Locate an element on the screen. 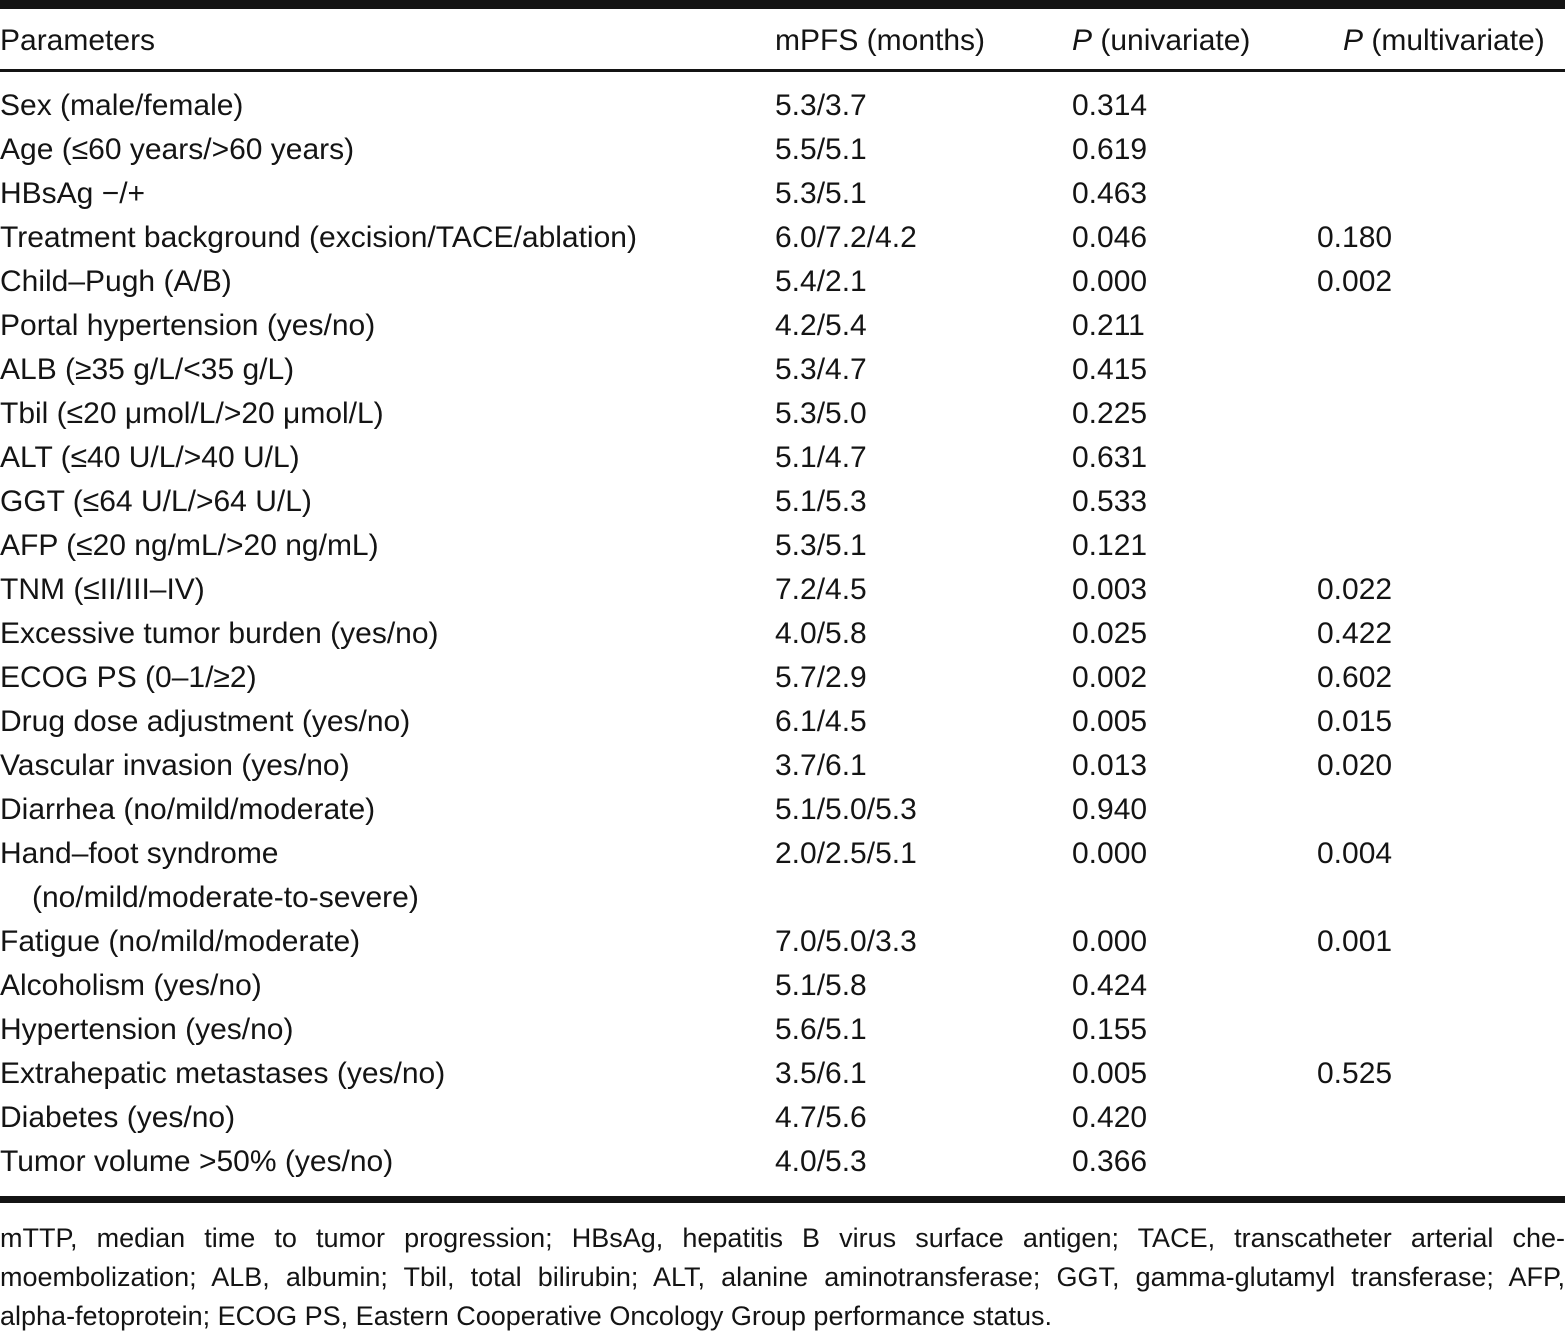 This screenshot has height=1337, width=1565. table-row: Sex (male/female) 5.3/3.7 0.314 is located at coordinates (782, 100).